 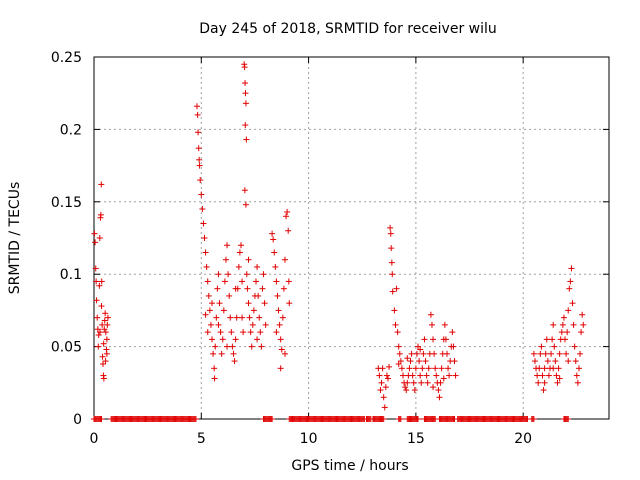 I want to click on y-tick-label: 0.15, so click(x=66, y=203).